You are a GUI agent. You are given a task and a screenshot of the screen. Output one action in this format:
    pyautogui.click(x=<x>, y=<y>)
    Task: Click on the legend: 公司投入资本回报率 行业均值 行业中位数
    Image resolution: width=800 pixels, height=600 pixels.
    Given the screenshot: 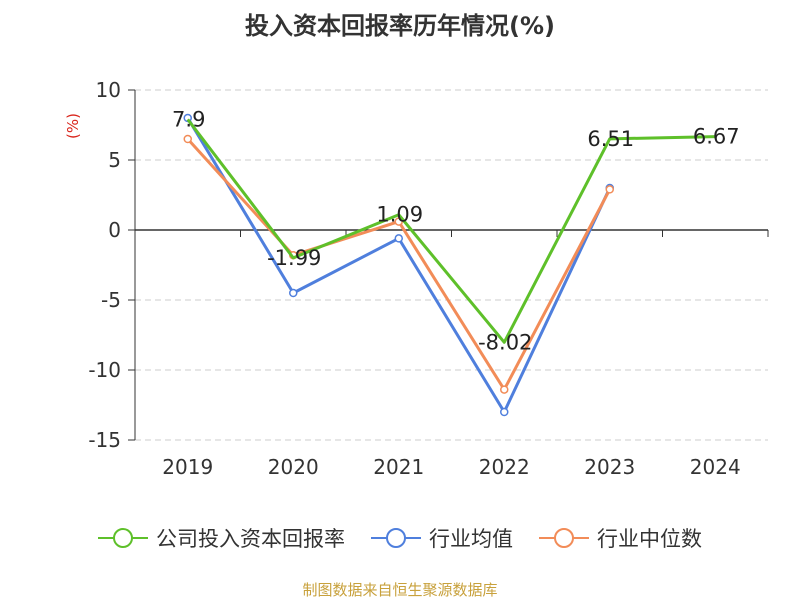 What is the action you would take?
    pyautogui.click(x=400, y=538)
    